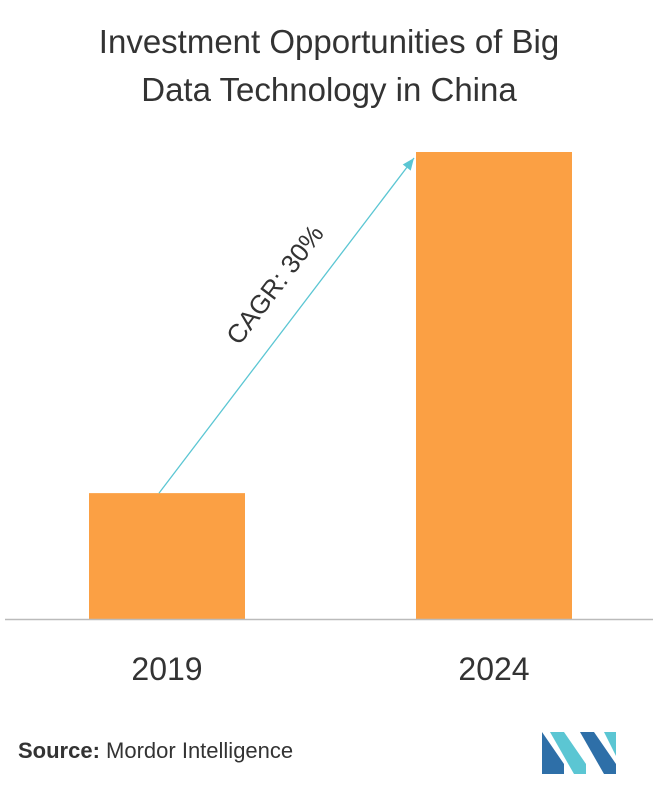 The height and width of the screenshot is (793, 658). What do you see at coordinates (598, 753) in the screenshot?
I see `logo-shape-right` at bounding box center [598, 753].